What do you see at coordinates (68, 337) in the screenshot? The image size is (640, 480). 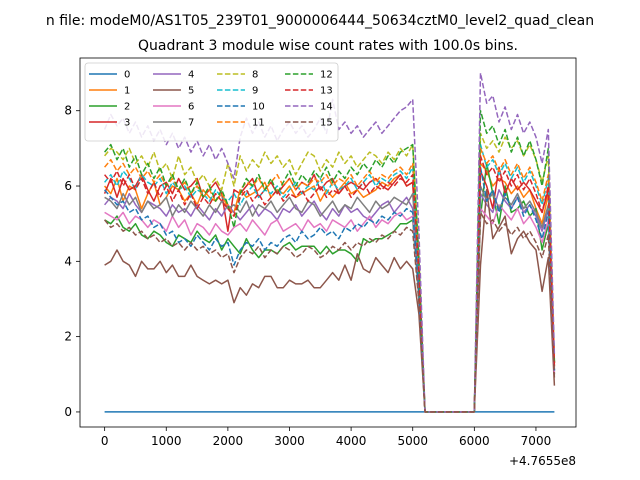 I see `y-tick-label: 2` at bounding box center [68, 337].